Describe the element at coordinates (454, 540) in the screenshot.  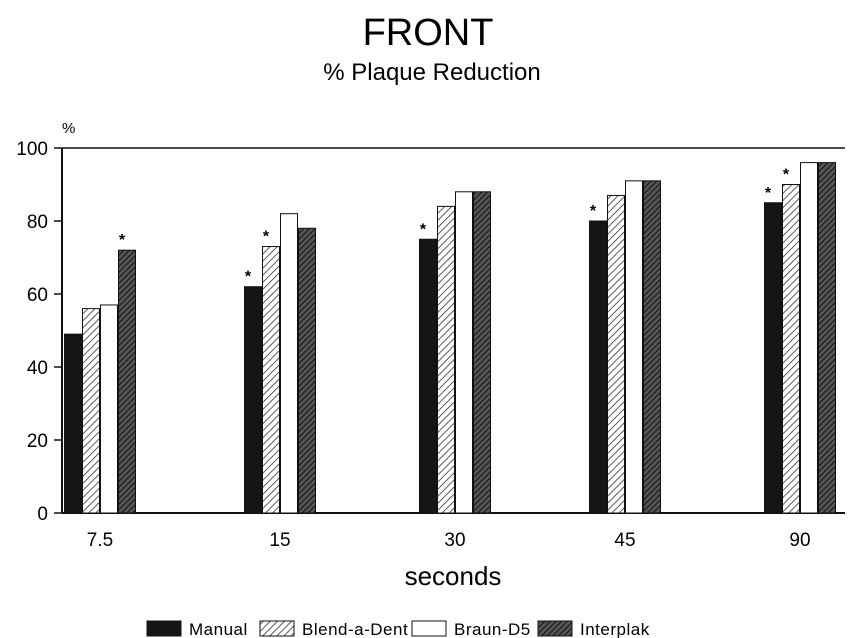
I see `x-tick-label: 30` at that location.